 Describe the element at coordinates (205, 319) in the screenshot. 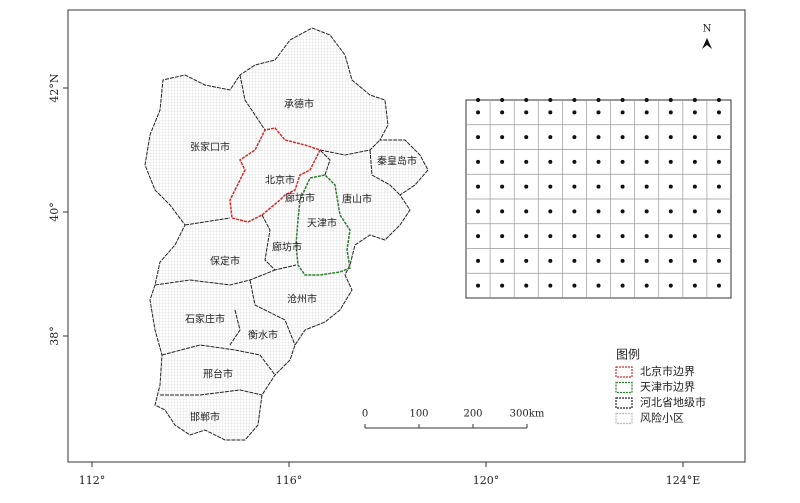

I see `city-label: 石家庄市` at that location.